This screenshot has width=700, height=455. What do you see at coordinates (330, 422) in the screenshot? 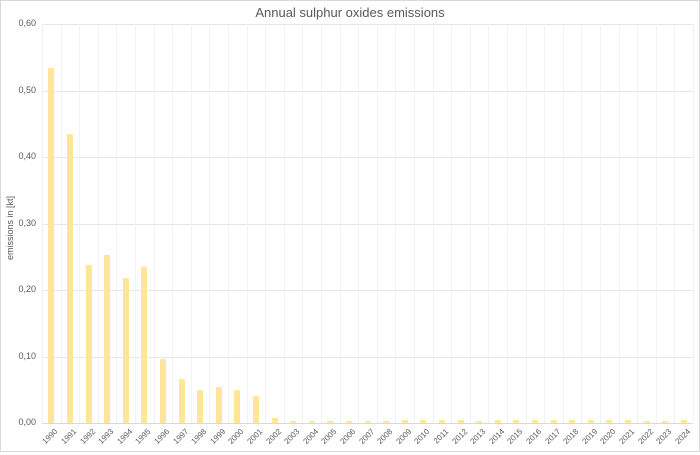
I see `bar-2005` at bounding box center [330, 422].